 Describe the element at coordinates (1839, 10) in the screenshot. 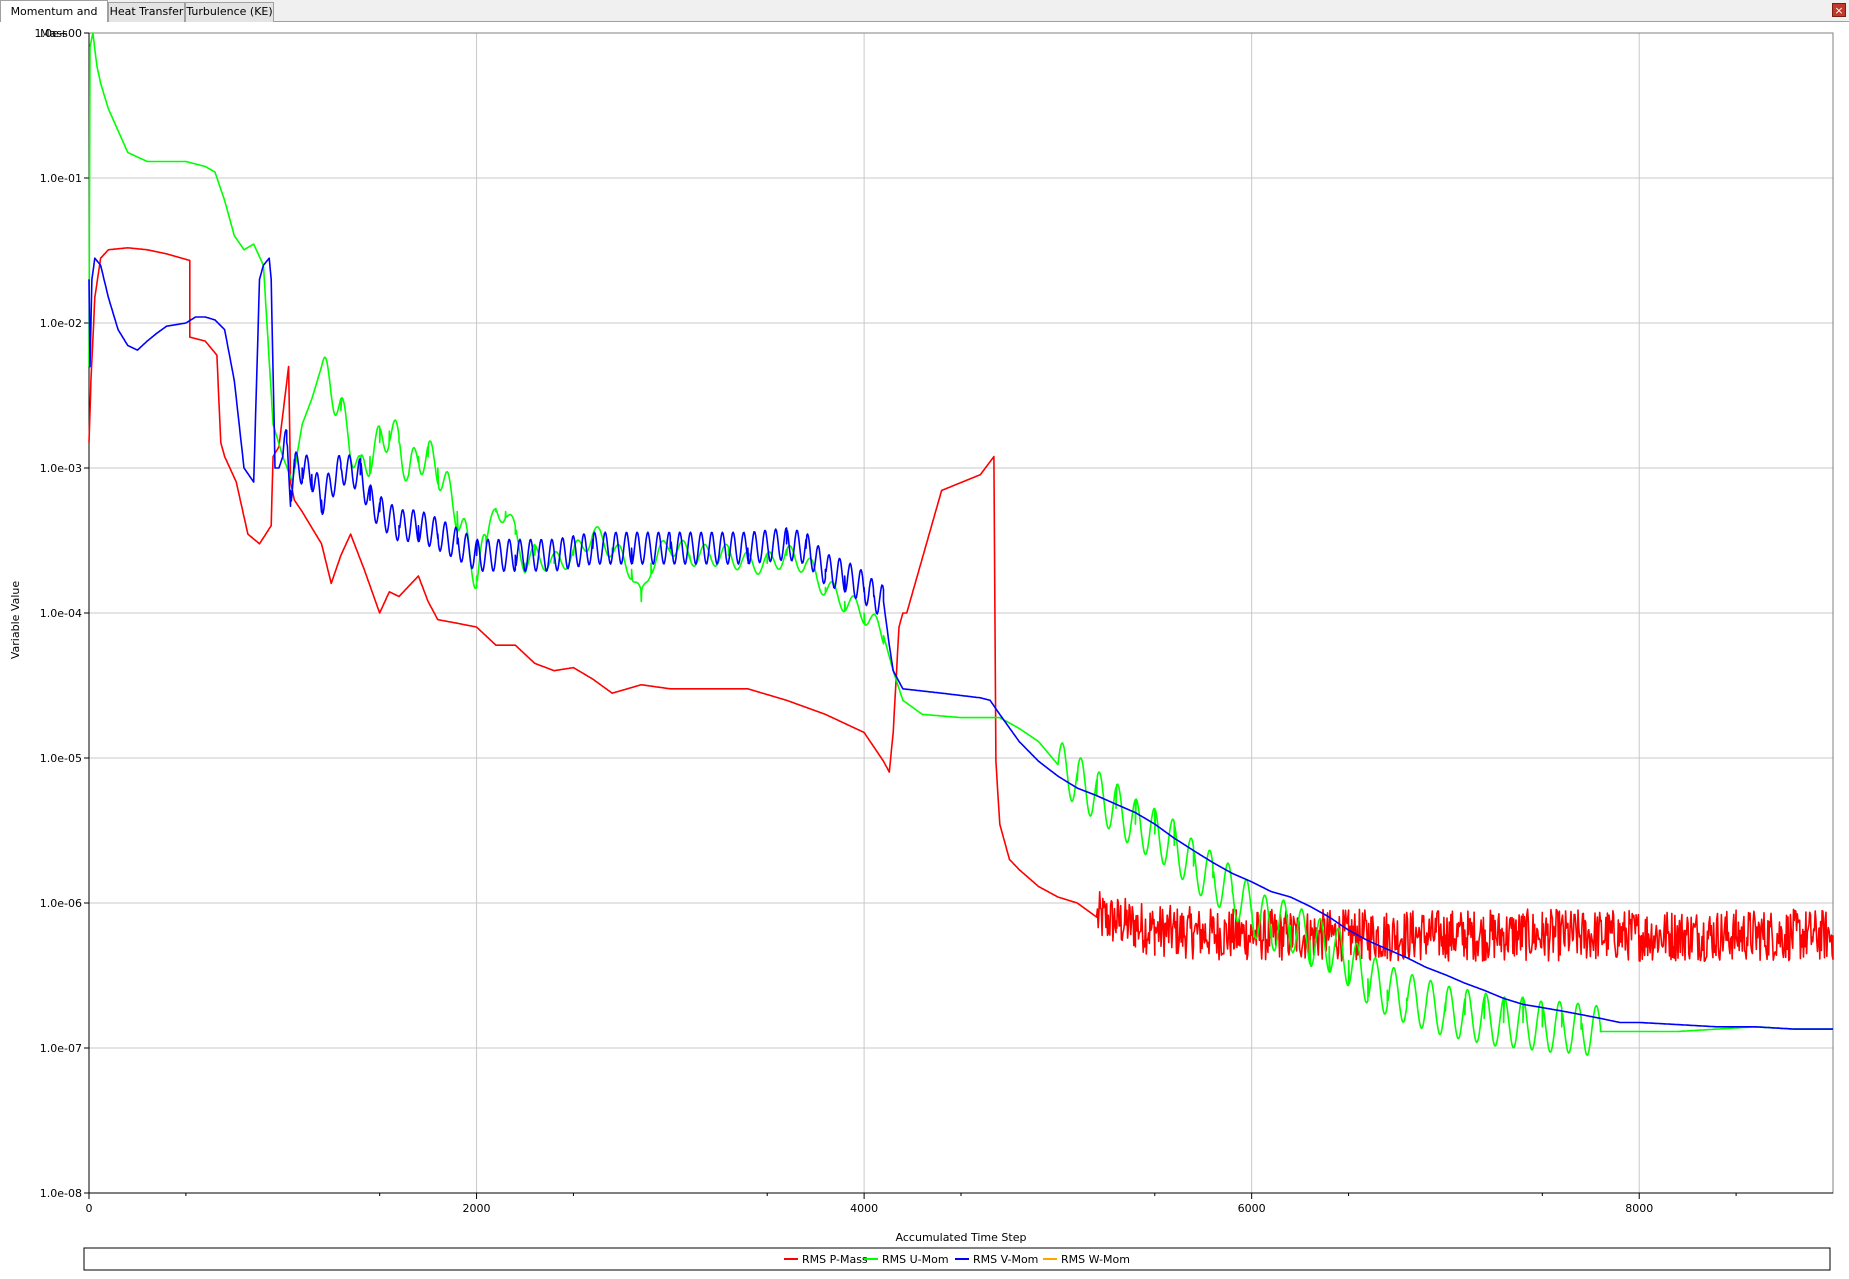

I see `close-icon: ×` at that location.